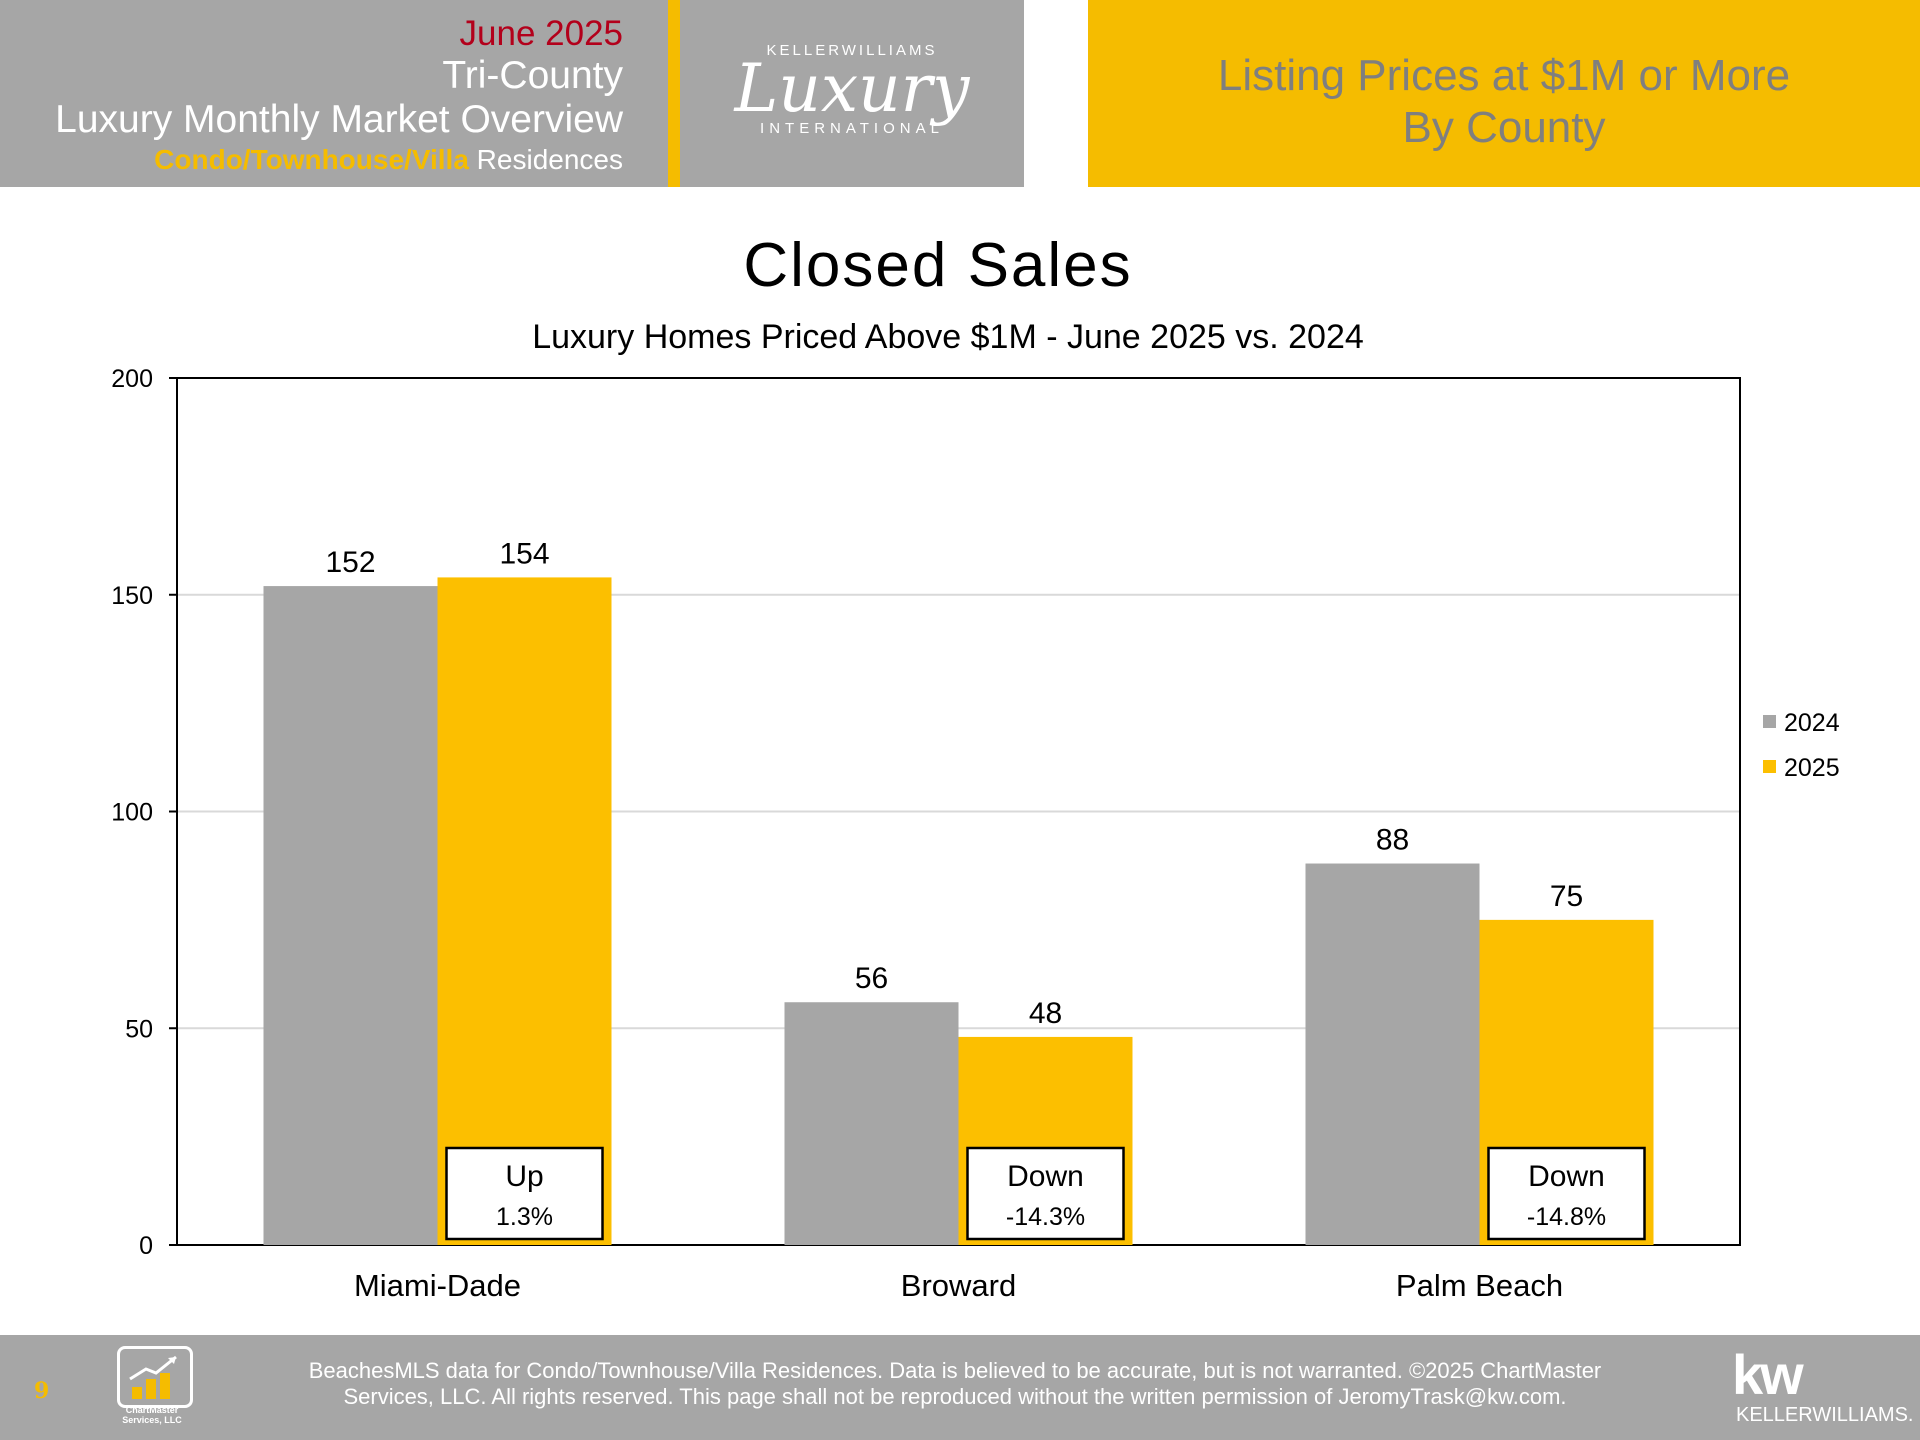 The image size is (1920, 1440). What do you see at coordinates (1045, 1013) in the screenshot?
I see `data-label: 48` at bounding box center [1045, 1013].